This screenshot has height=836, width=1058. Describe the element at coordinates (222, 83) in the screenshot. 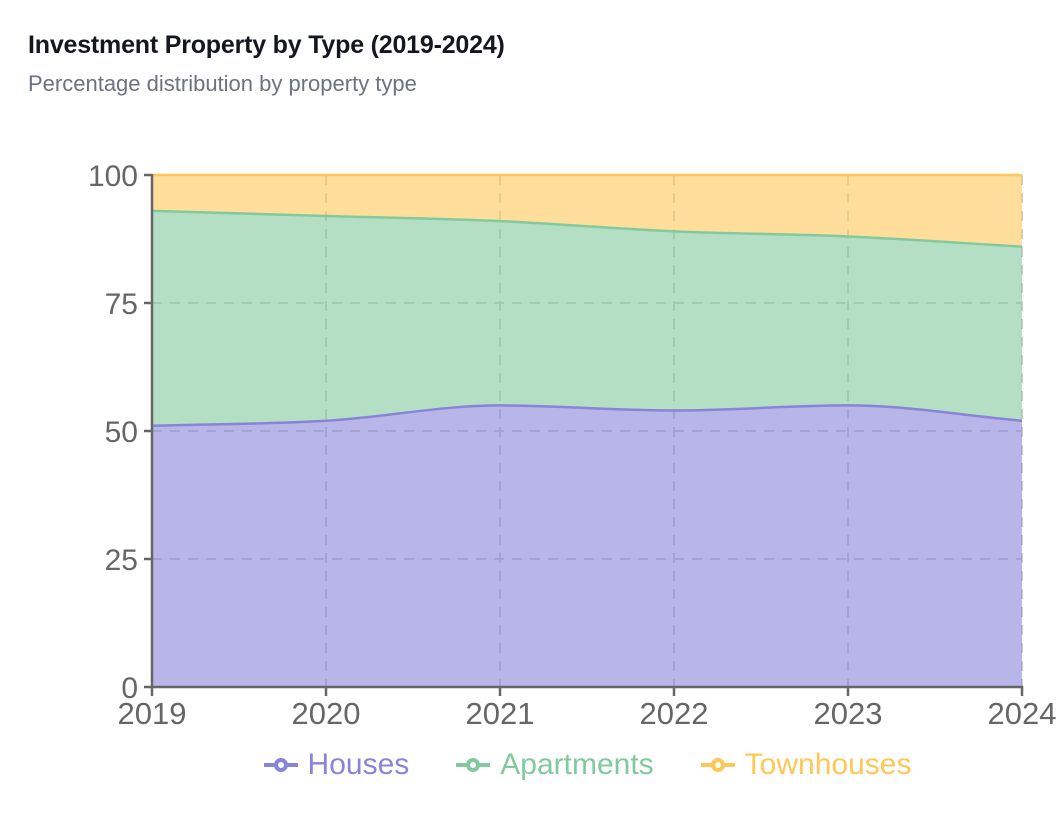

I see `chart-subtitle: Percentage distribution by property type` at that location.